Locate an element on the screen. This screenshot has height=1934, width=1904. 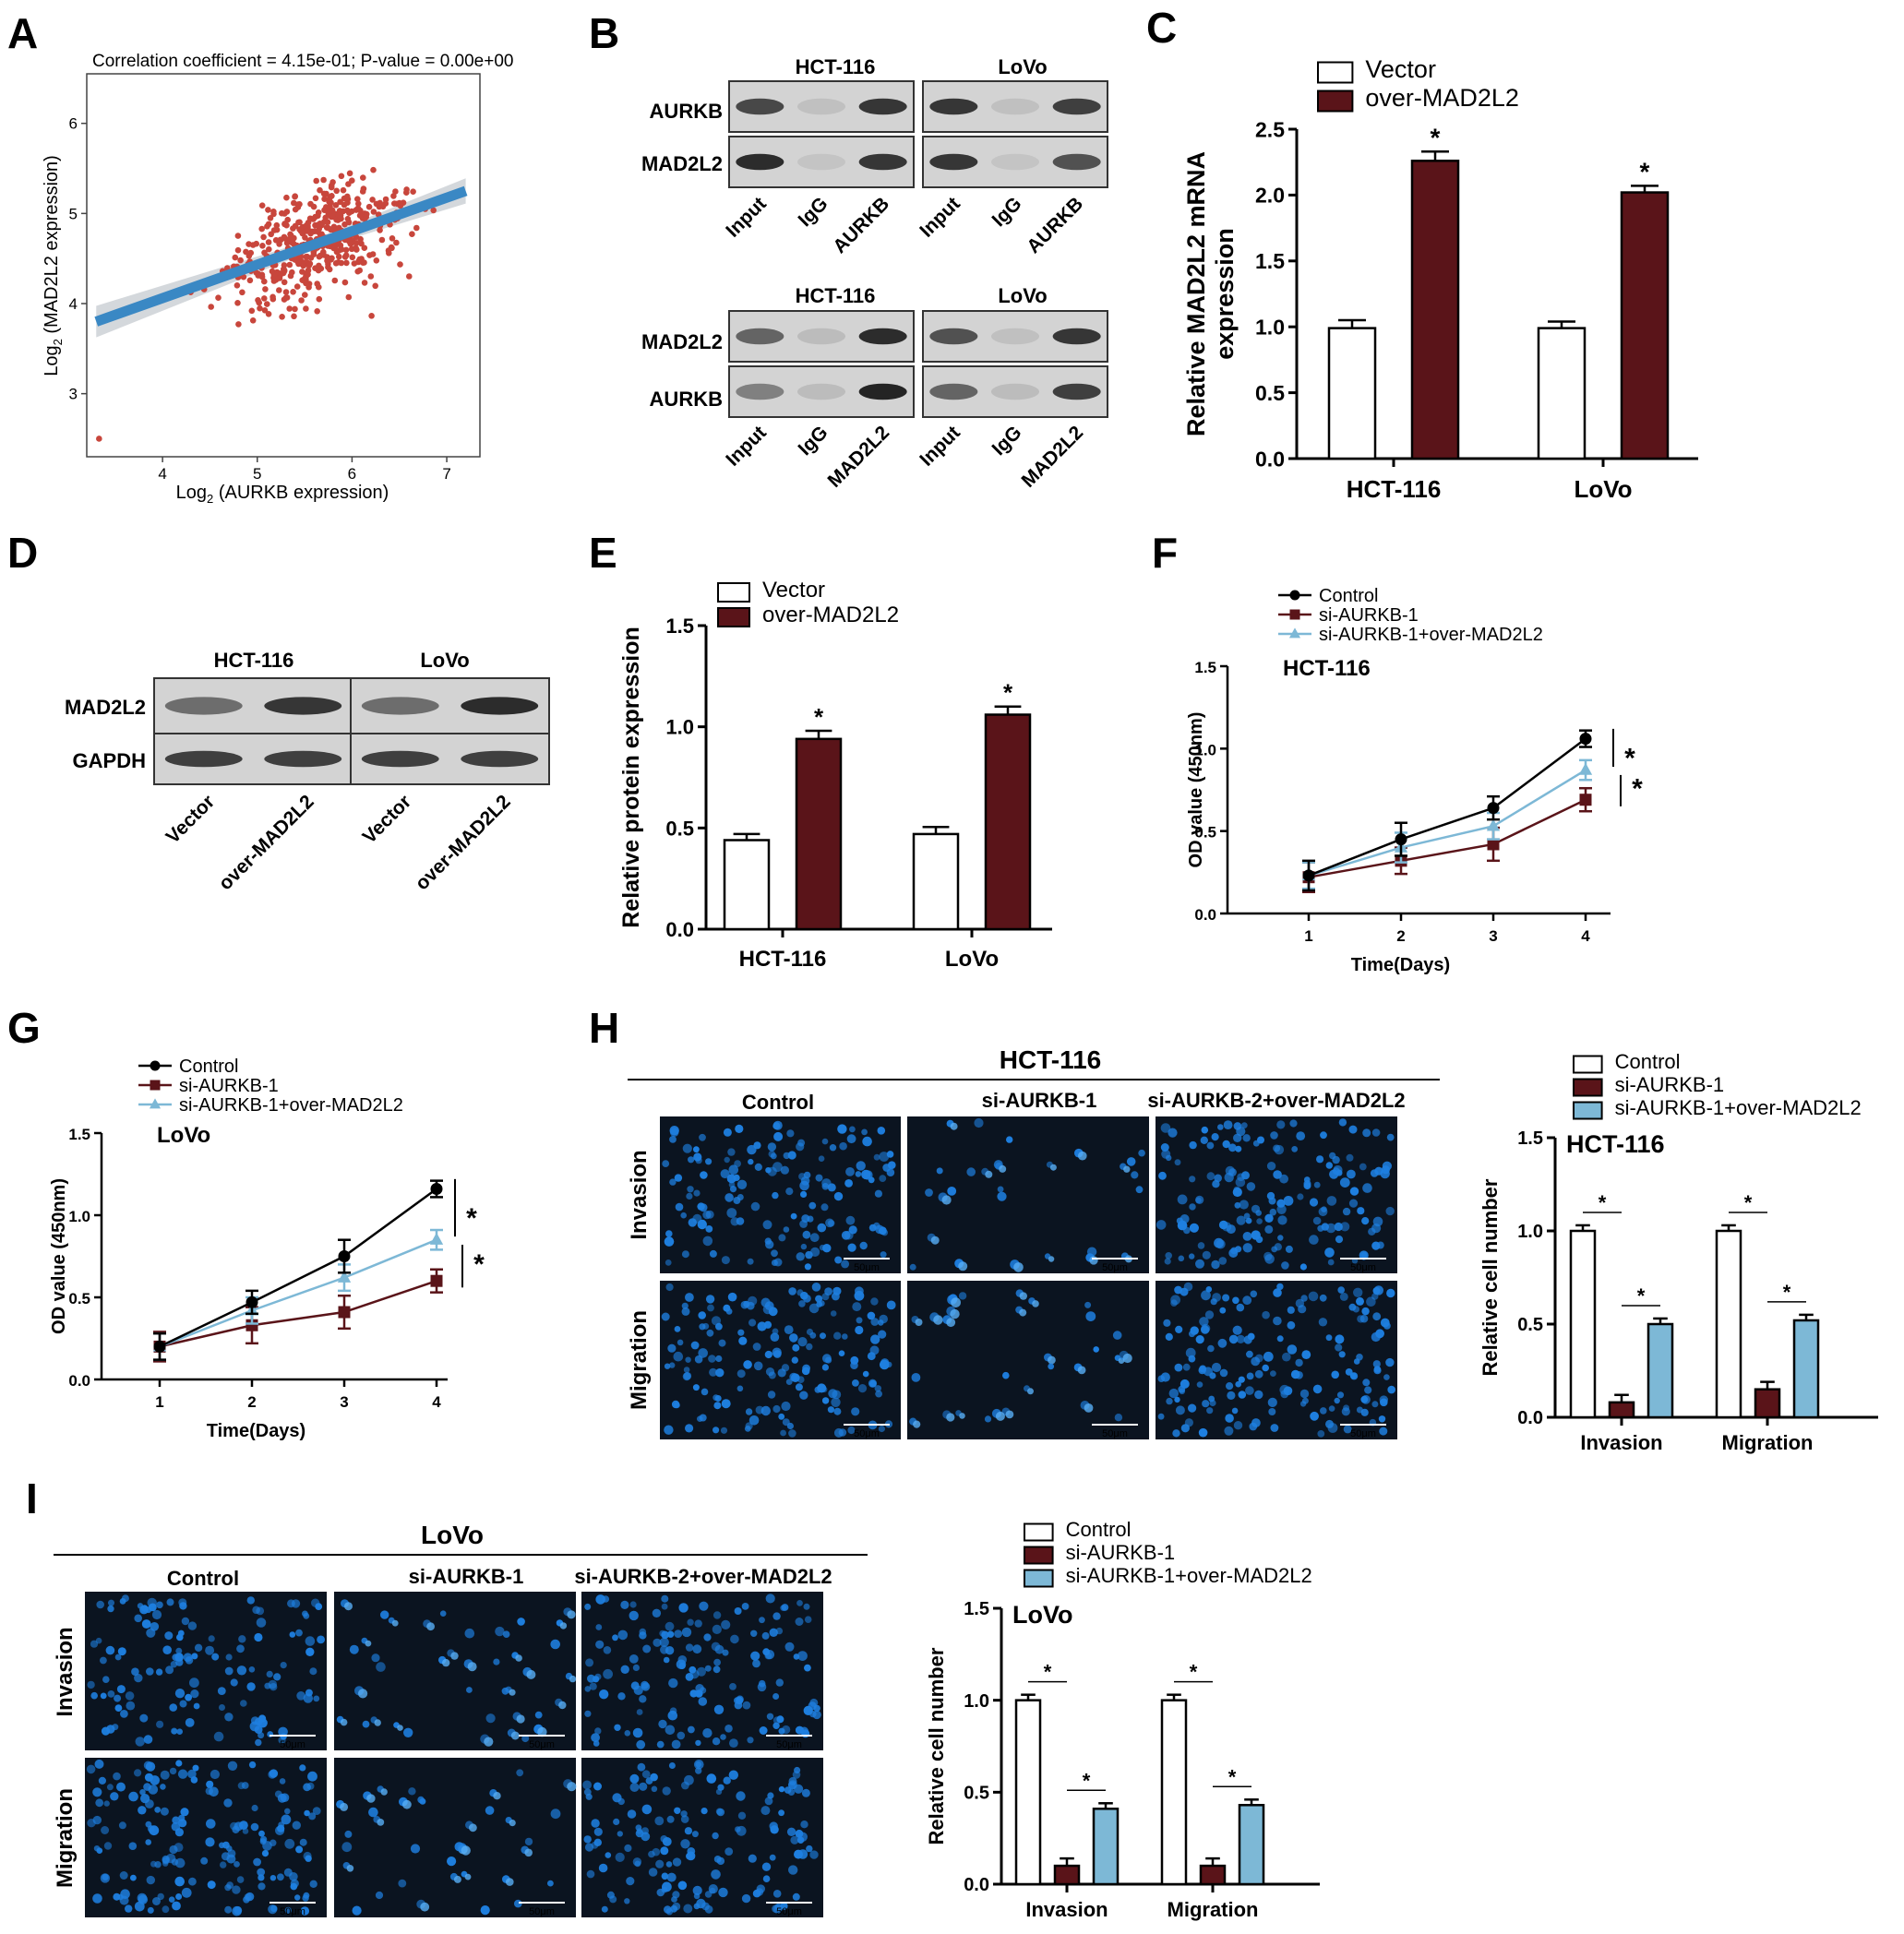
series-line is located at coordinates (1447, 838).